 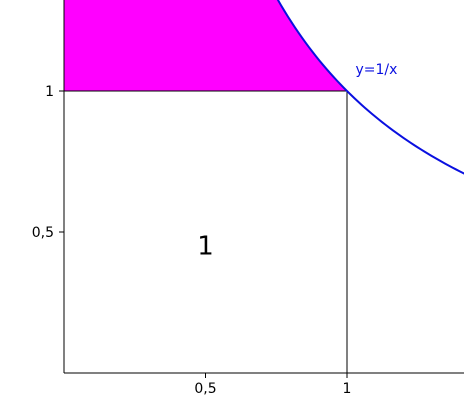 I want to click on x-tick-label: 1, so click(x=347, y=389).